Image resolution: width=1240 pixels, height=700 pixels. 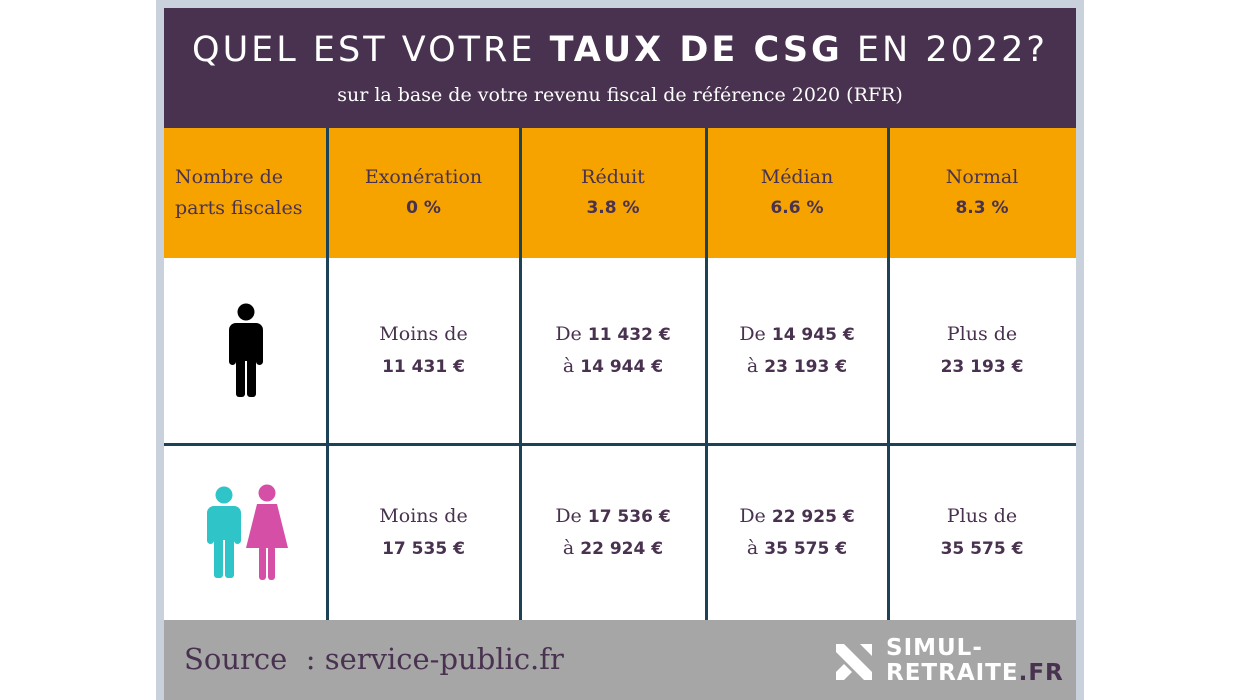 I want to click on single-normal-cell: Plus de 23 193 €, so click(x=982, y=351).